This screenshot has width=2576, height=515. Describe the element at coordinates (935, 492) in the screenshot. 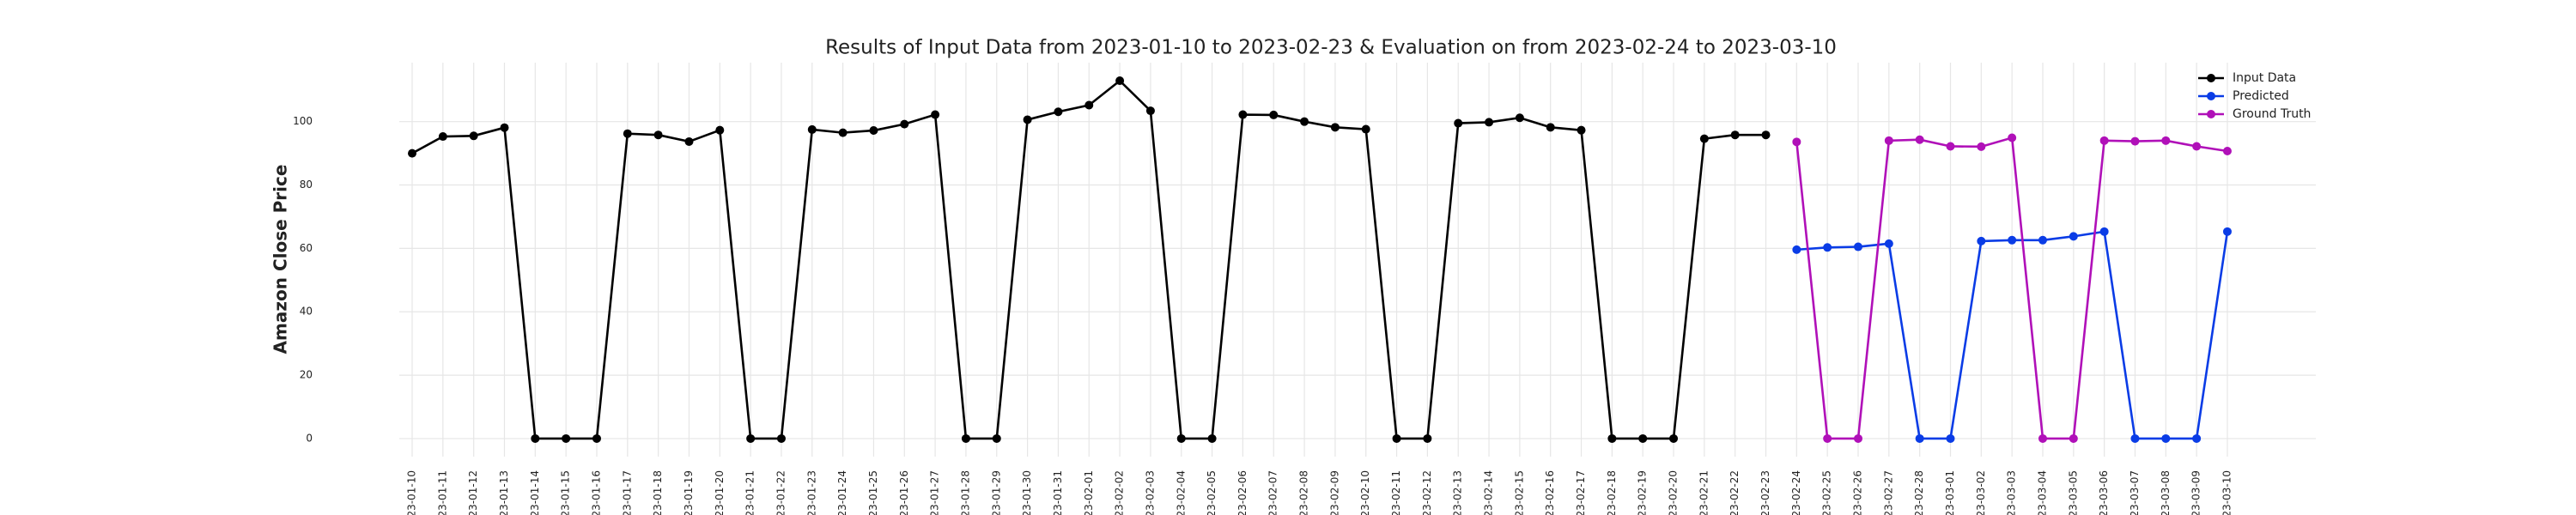

I see `x-tick-label: 2023-01-27` at that location.